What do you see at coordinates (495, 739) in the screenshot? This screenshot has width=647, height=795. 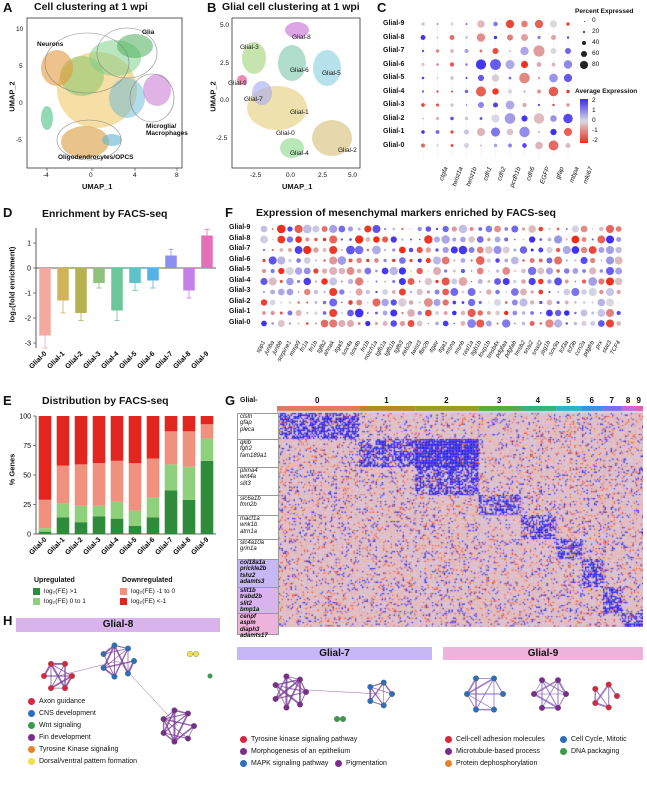 I see `glial-9-term: Cell-cell adhesion molecules` at bounding box center [495, 739].